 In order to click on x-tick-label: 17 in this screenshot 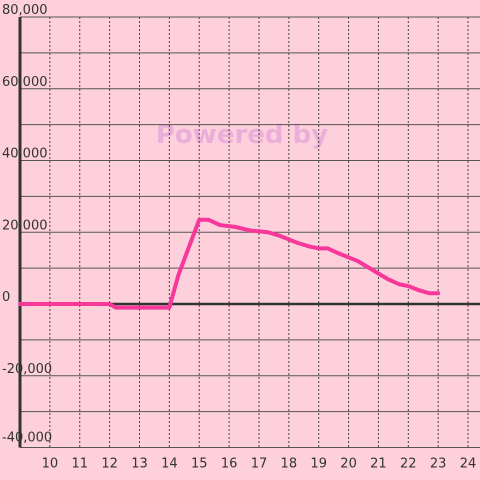, I will do `click(259, 464)`.